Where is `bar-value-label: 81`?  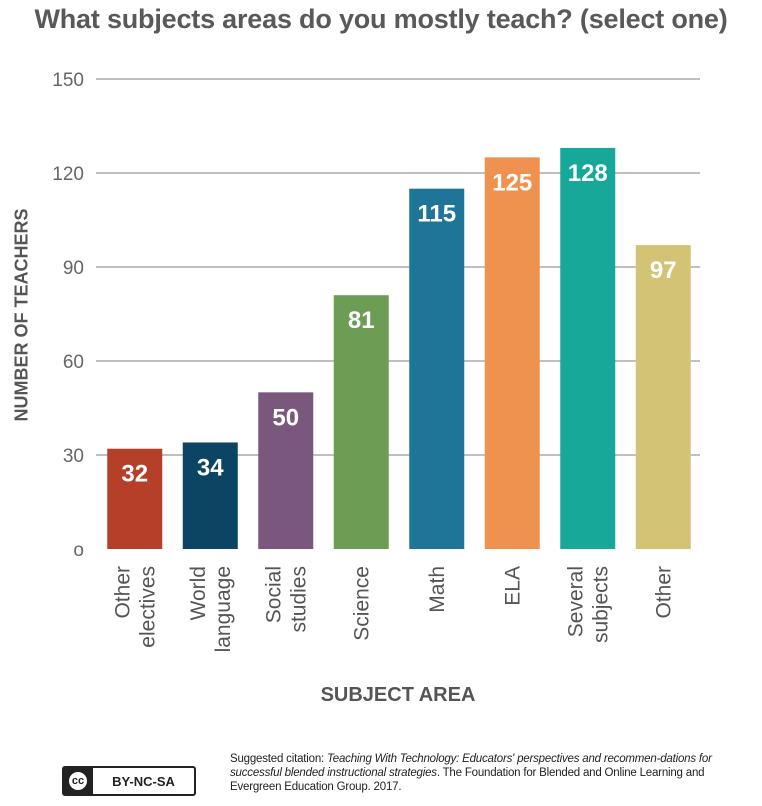
bar-value-label: 81 is located at coordinates (361, 320).